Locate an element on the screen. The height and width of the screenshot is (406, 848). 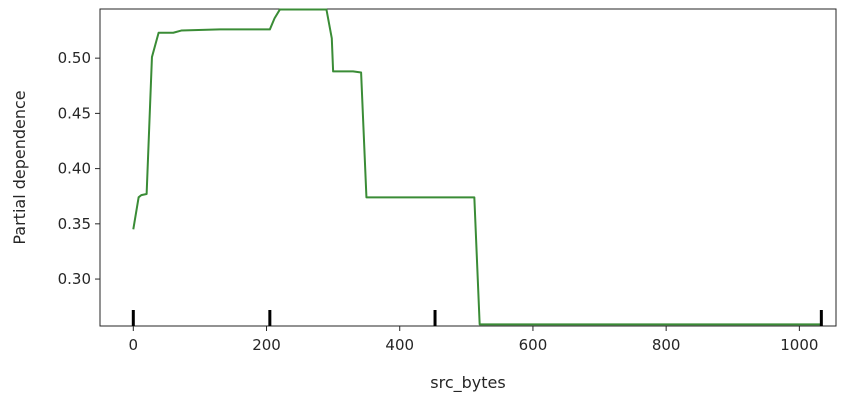
x-tick-label-4: 800 is located at coordinates (666, 345).